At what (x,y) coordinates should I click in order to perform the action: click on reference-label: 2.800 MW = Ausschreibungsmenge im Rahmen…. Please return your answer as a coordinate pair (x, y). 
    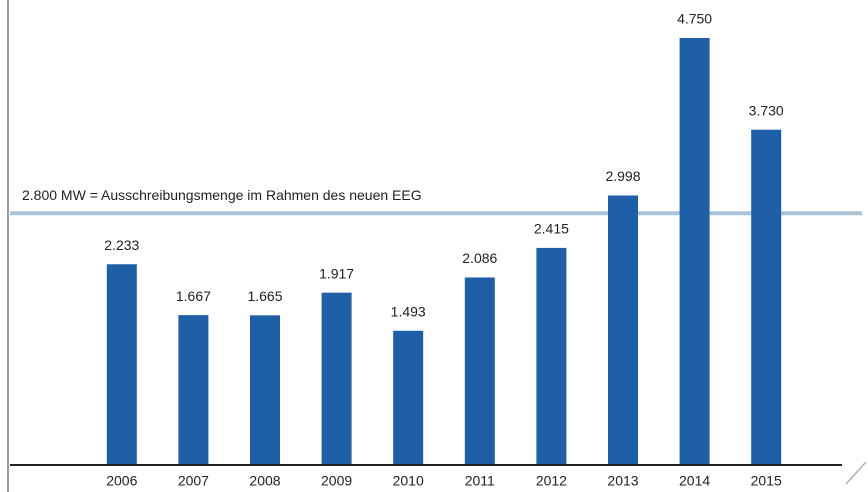
    Looking at the image, I should click on (222, 195).